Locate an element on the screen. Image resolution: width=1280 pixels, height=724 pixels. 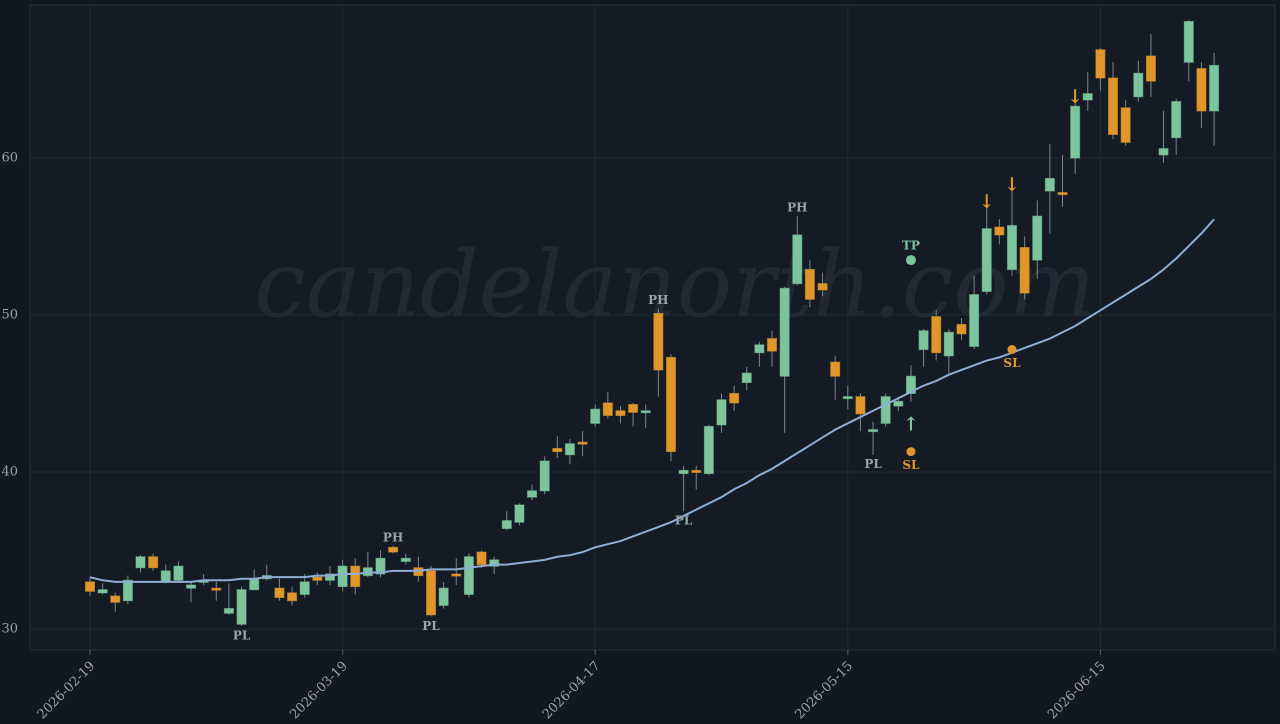
take-profit-label: TP is located at coordinates (911, 246).